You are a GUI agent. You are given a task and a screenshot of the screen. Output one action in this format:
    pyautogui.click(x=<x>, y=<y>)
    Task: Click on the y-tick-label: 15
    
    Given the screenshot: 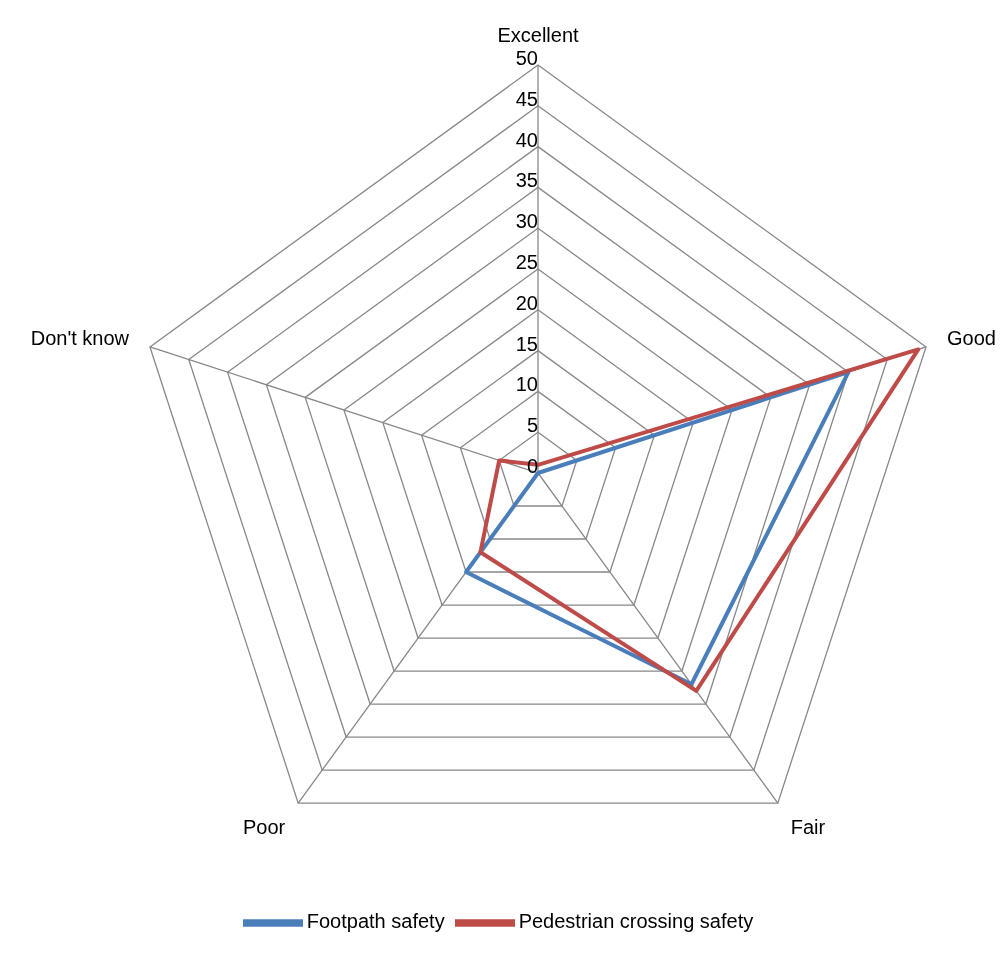 What is the action you would take?
    pyautogui.click(x=526, y=343)
    